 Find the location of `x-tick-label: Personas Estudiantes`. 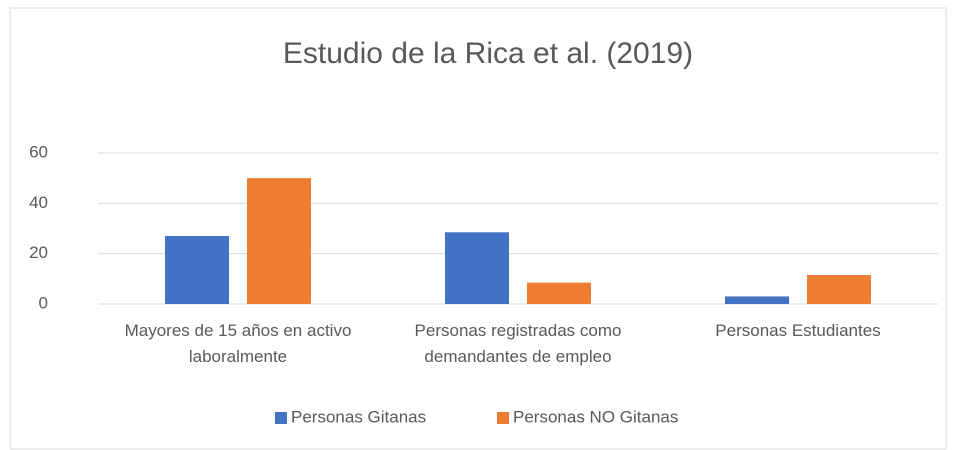

x-tick-label: Personas Estudiantes is located at coordinates (798, 330).